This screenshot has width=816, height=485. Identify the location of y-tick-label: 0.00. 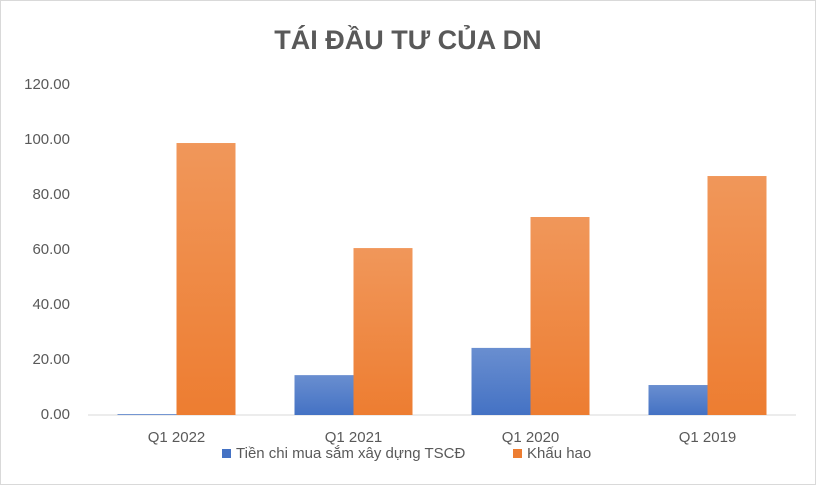
(55, 414).